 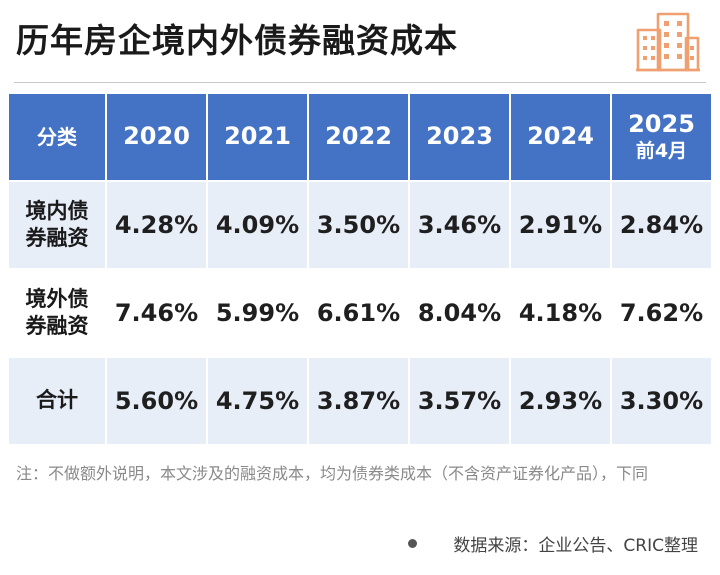 I want to click on title-divider, so click(x=360, y=82).